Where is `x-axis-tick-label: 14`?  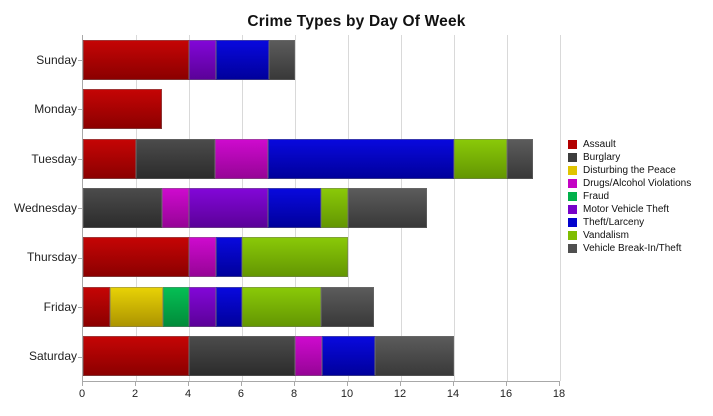 x-axis-tick-label: 14 is located at coordinates (453, 394).